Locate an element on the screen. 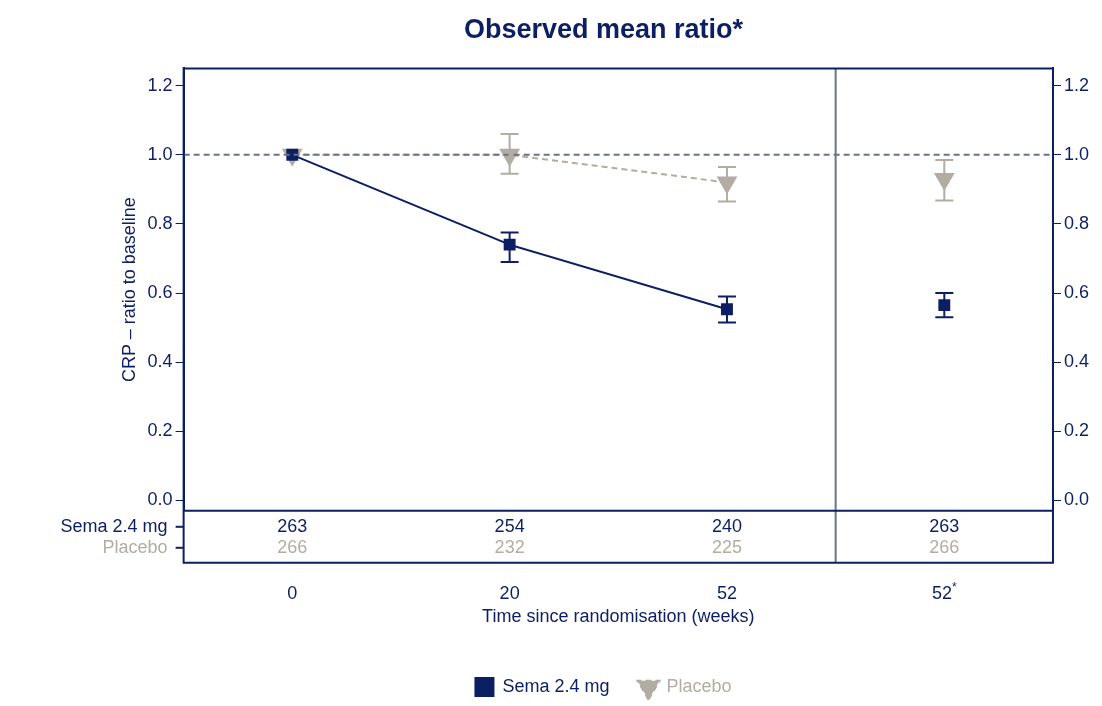 This screenshot has height=706, width=1102. y-tick-label: 1.2 is located at coordinates (160, 84).